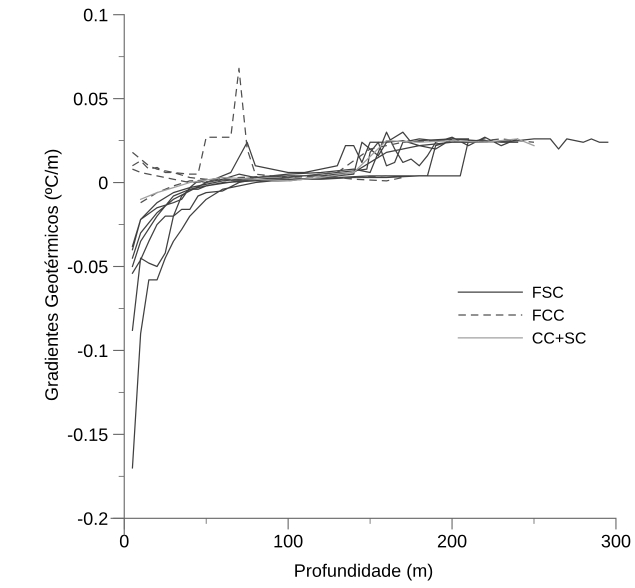 The image size is (635, 588). What do you see at coordinates (96, 15) in the screenshot?
I see `y-tick-label: 0.1` at bounding box center [96, 15].